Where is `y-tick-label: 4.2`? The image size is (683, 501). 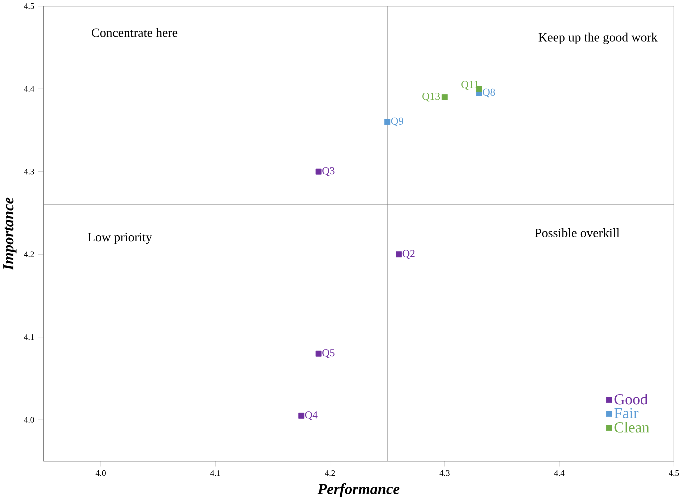
y-tick-label: 4.2 is located at coordinates (29, 255).